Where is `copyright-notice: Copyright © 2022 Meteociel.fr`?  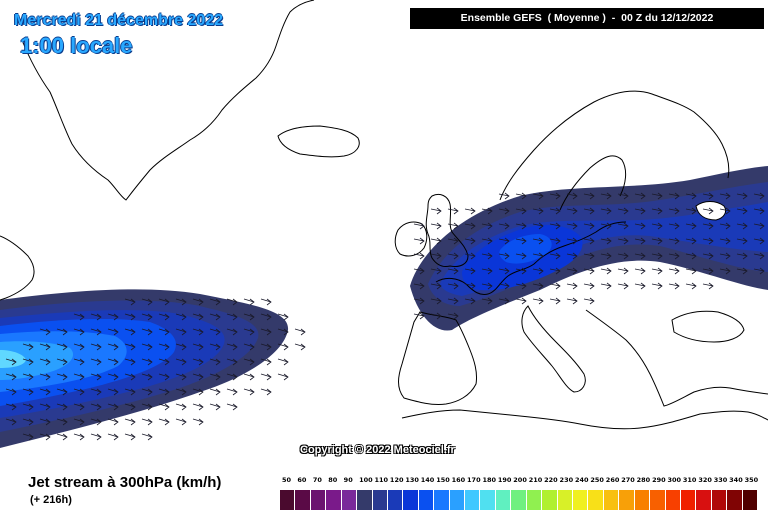
copyright-notice: Copyright © 2022 Meteociel.fr is located at coordinates (377, 450).